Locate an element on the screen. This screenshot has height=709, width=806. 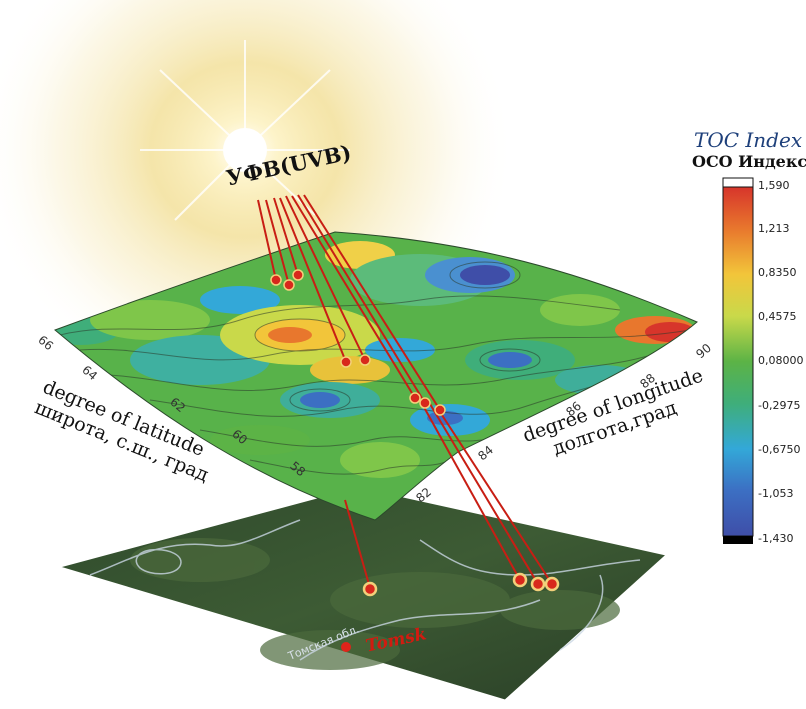
colorbar-tick: 1,590 is located at coordinates (774, 185).